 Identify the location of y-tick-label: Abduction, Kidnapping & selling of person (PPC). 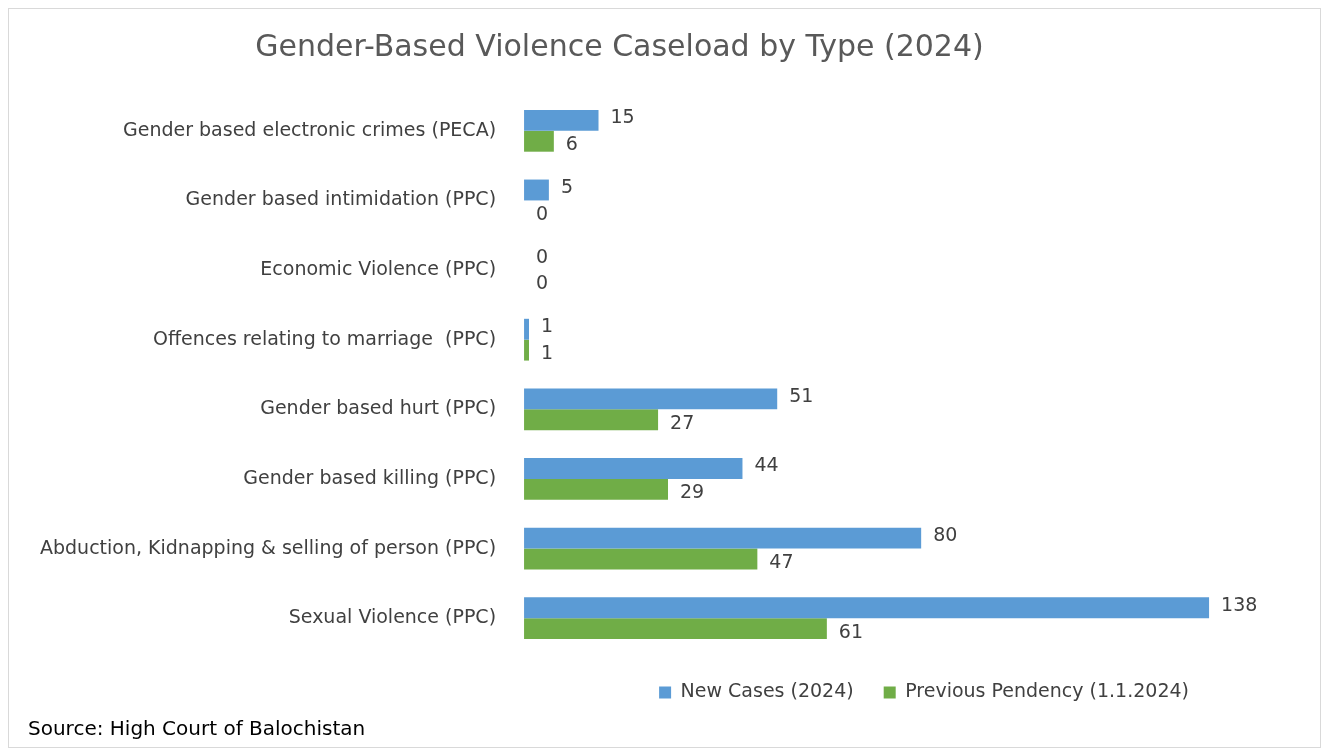
(268, 546).